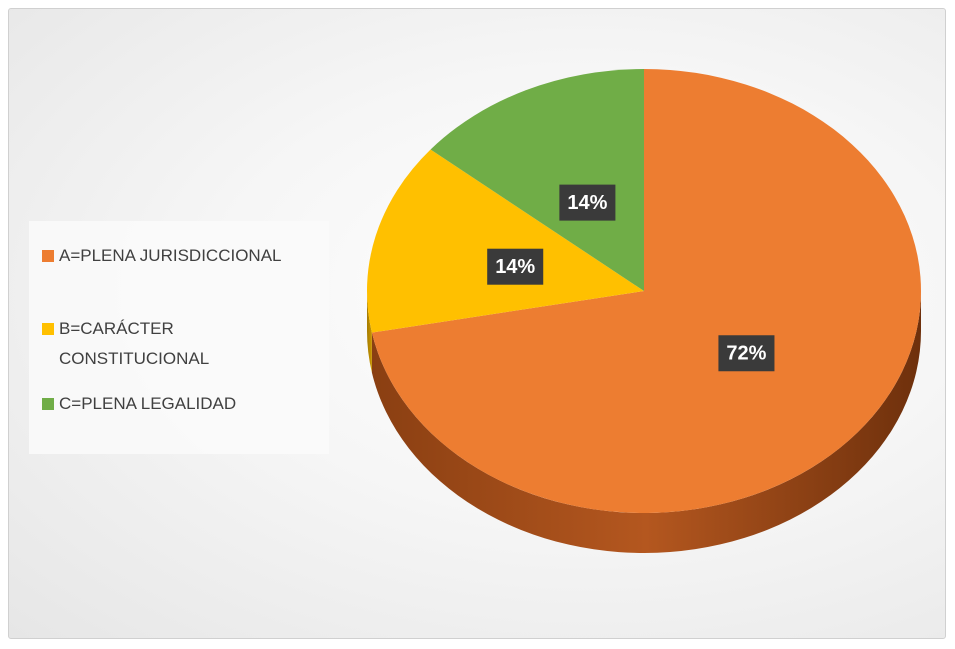  Describe the element at coordinates (134, 343) in the screenshot. I see `legend-label: B=CARÁCTER CONSTITUCIONAL` at that location.